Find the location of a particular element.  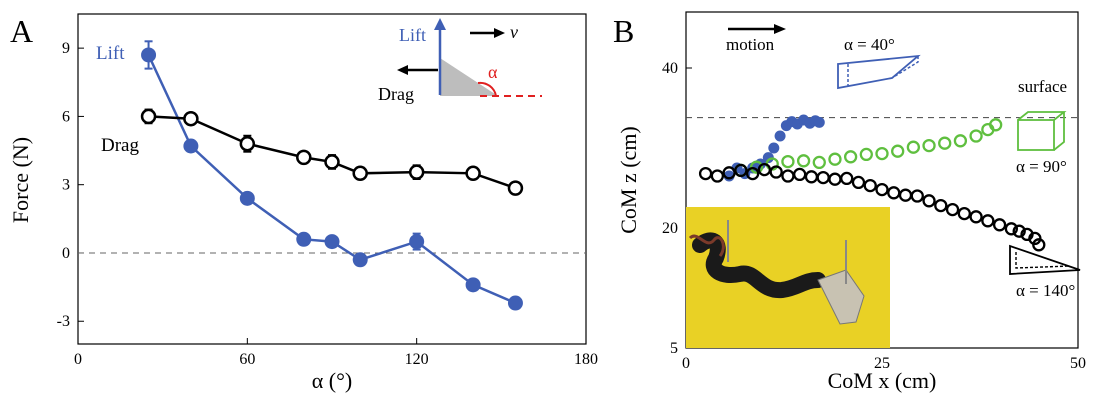

y-tick-label: 3 is located at coordinates (66, 185).